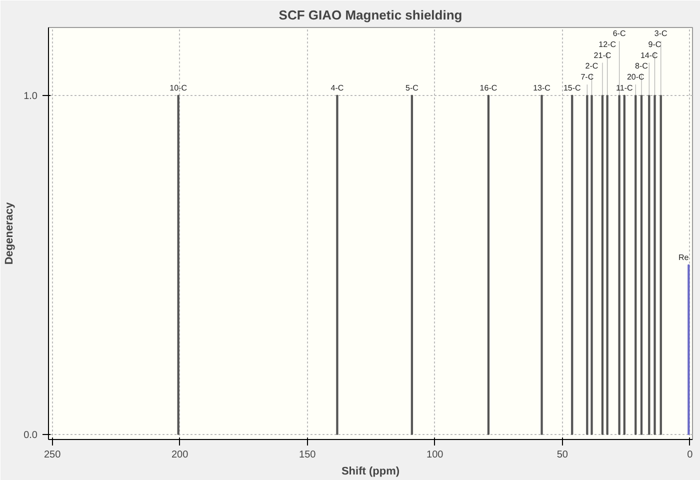 The height and width of the screenshot is (480, 700). What do you see at coordinates (489, 87) in the screenshot?
I see `annotation: 16-C` at bounding box center [489, 87].